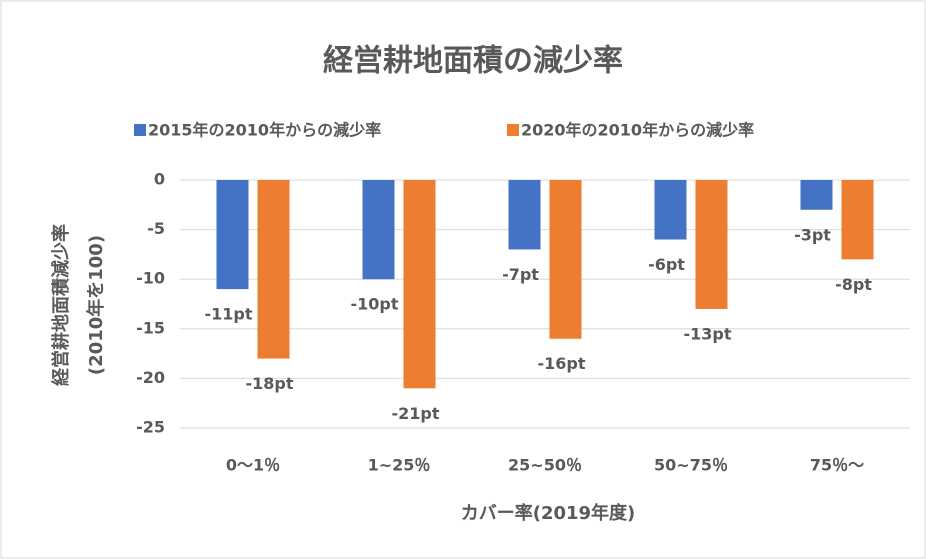  What do you see at coordinates (415, 413) in the screenshot?
I see `data-label: -21pt` at bounding box center [415, 413].